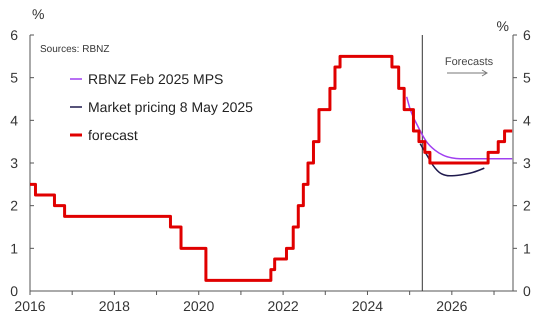  What do you see at coordinates (527, 248) in the screenshot?
I see `y2-tick-label: 1` at bounding box center [527, 248].